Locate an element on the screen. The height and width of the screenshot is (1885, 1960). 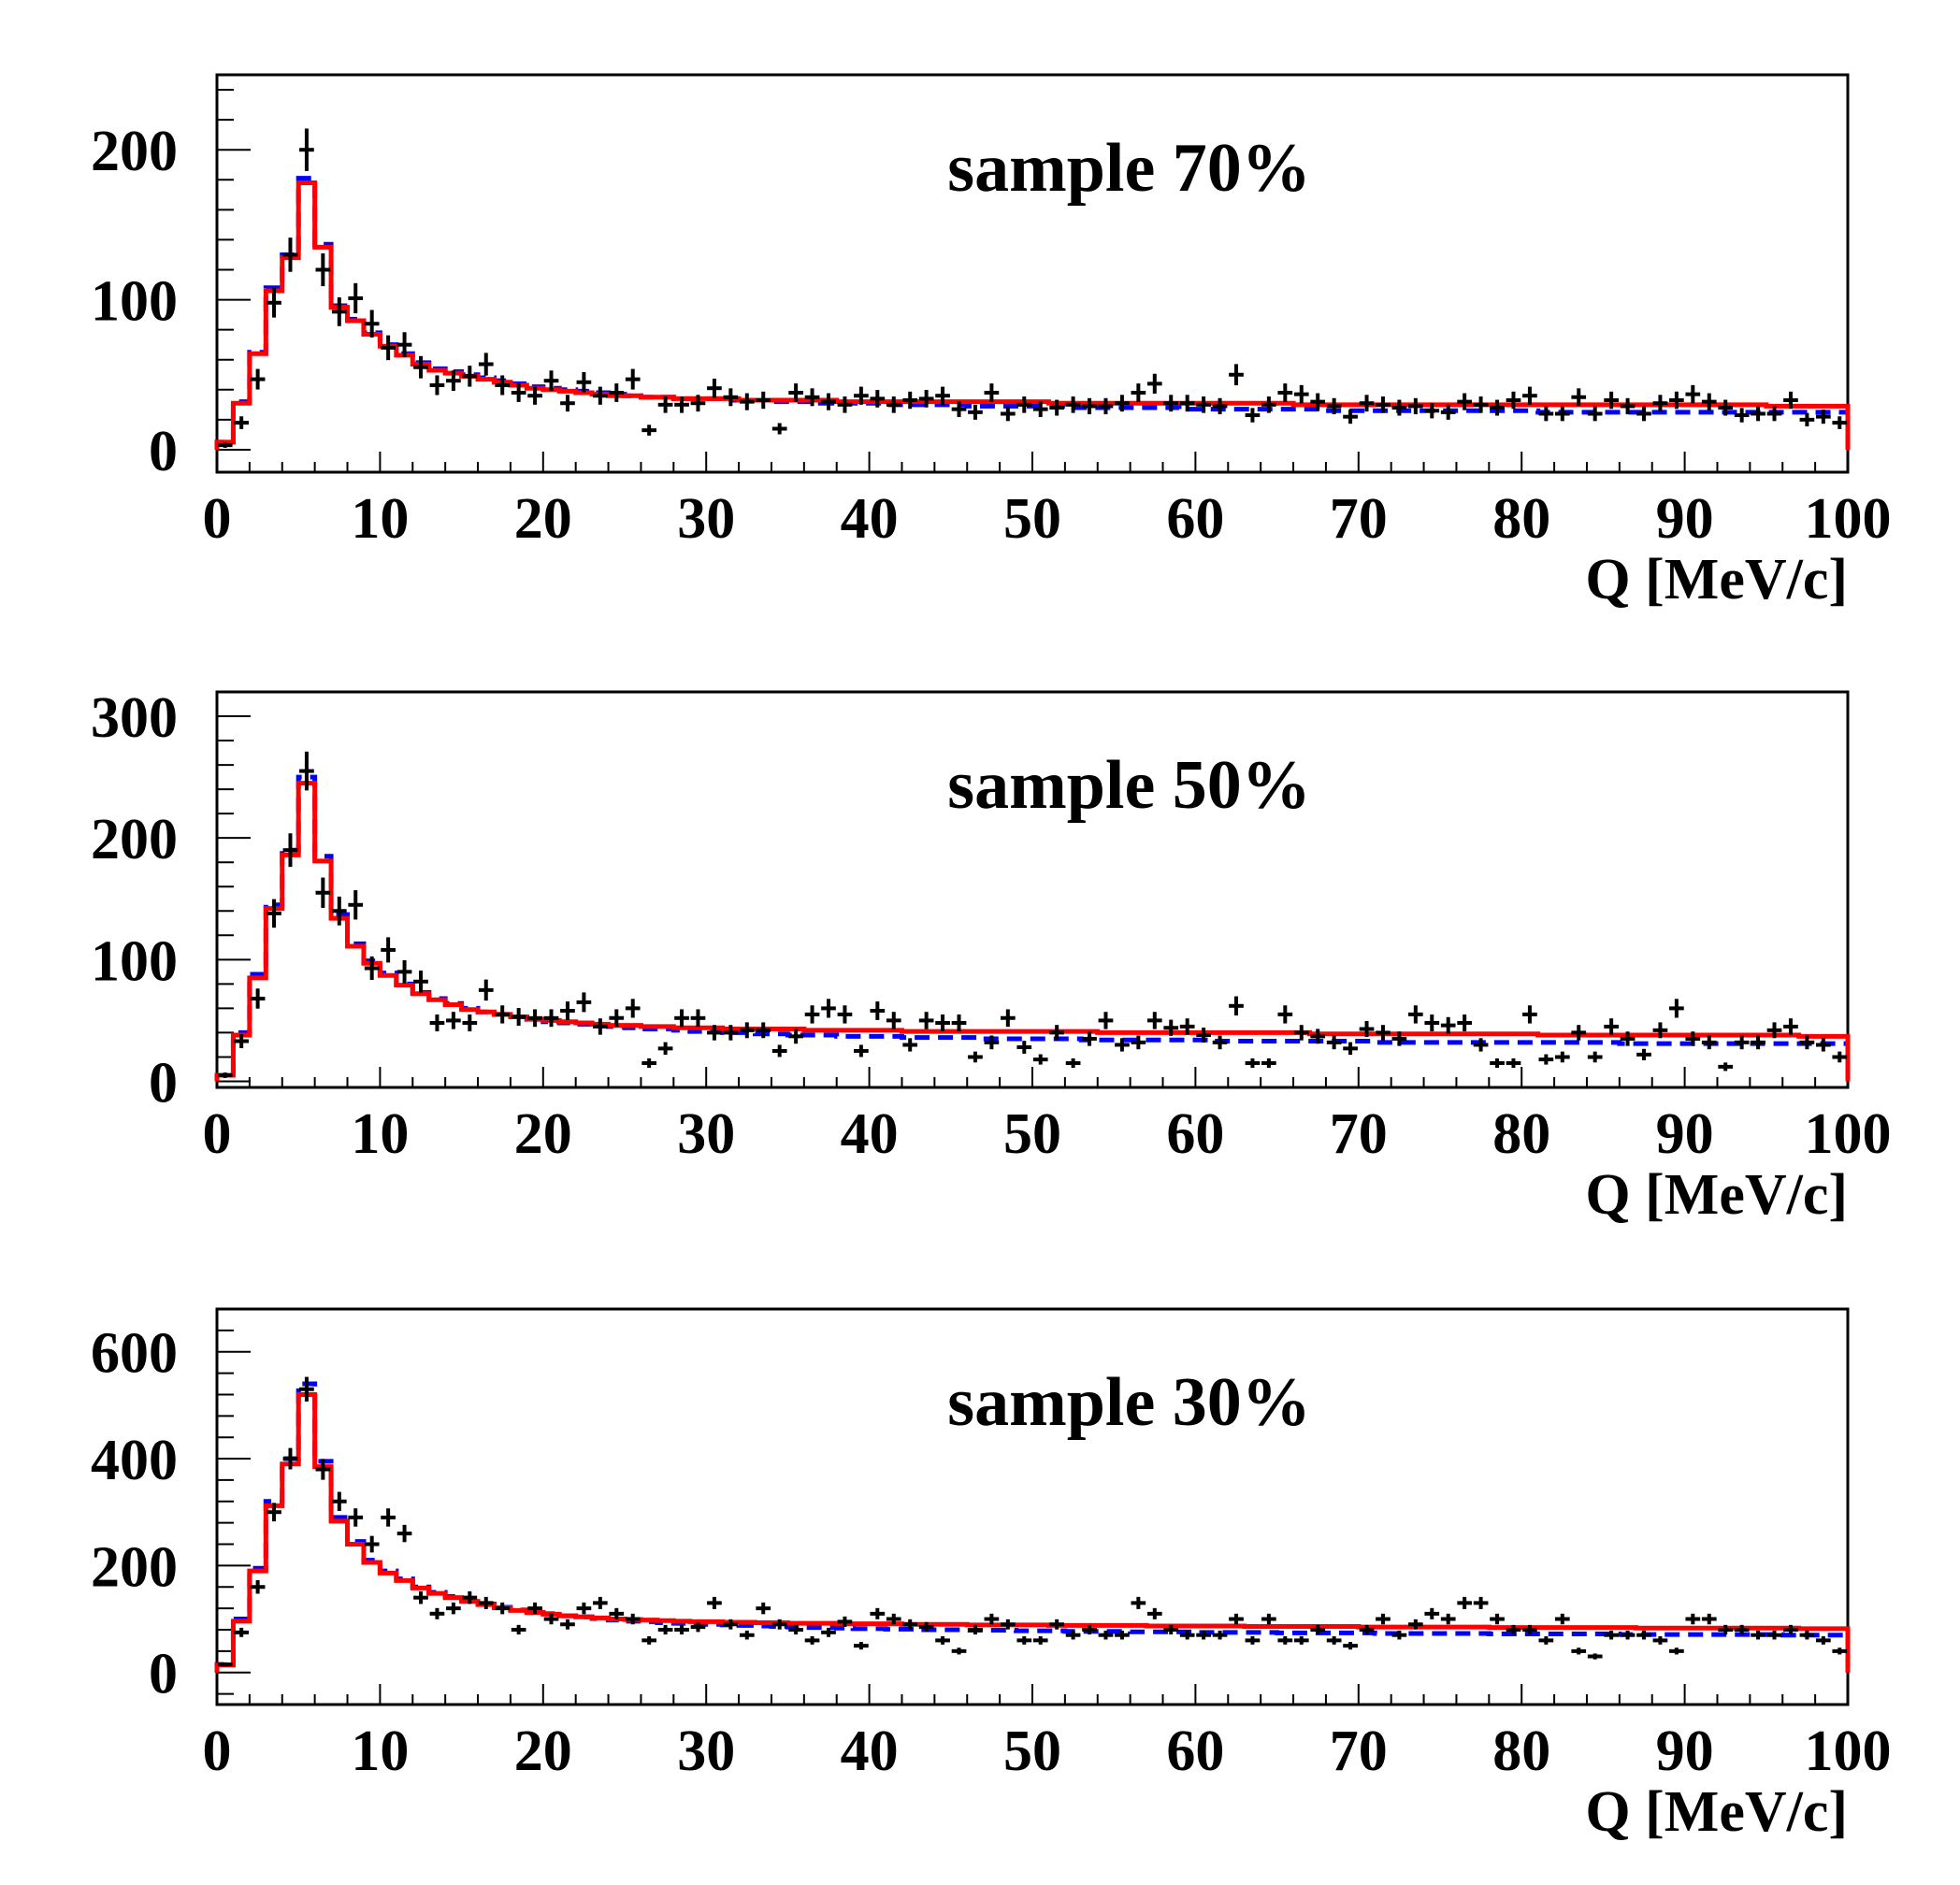
x-tick-label: 0 is located at coordinates (217, 519).